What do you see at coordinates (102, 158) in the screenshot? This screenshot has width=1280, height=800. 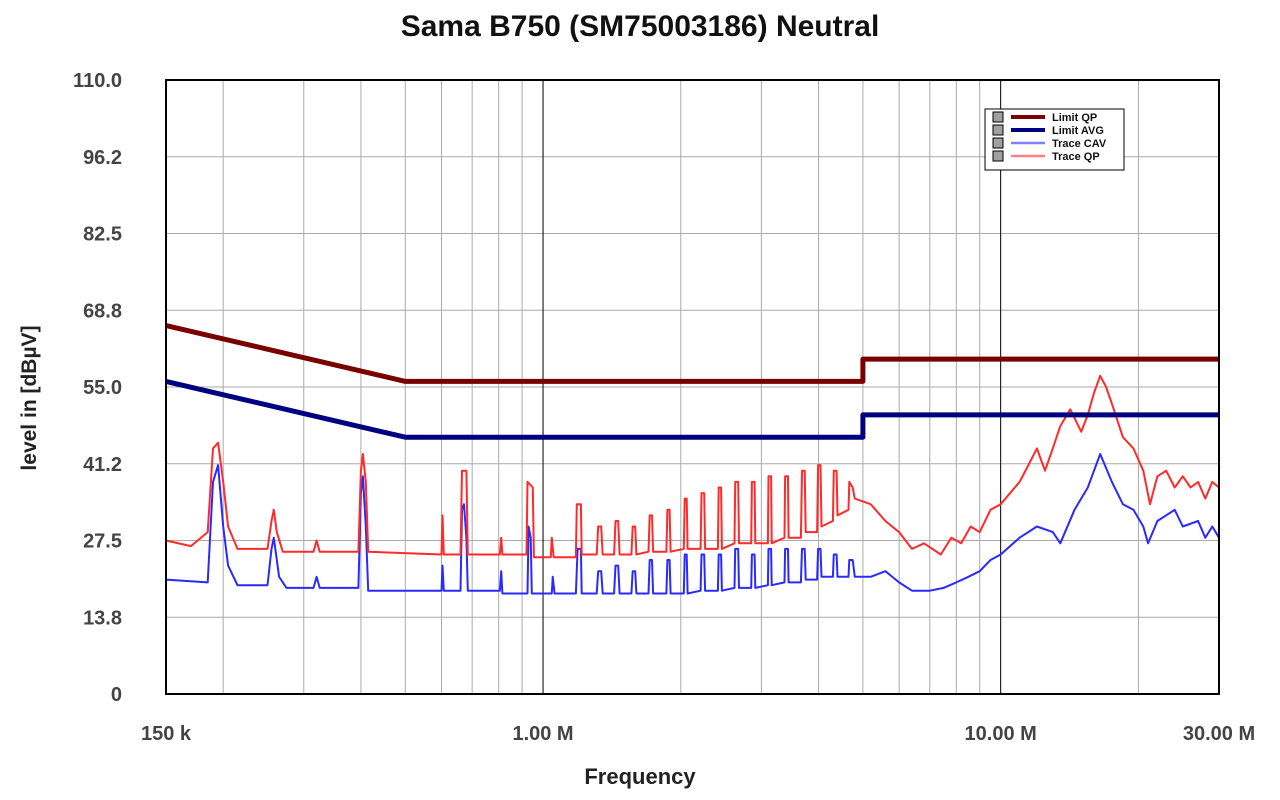 I see `y-tick-label: 96.2` at bounding box center [102, 158].